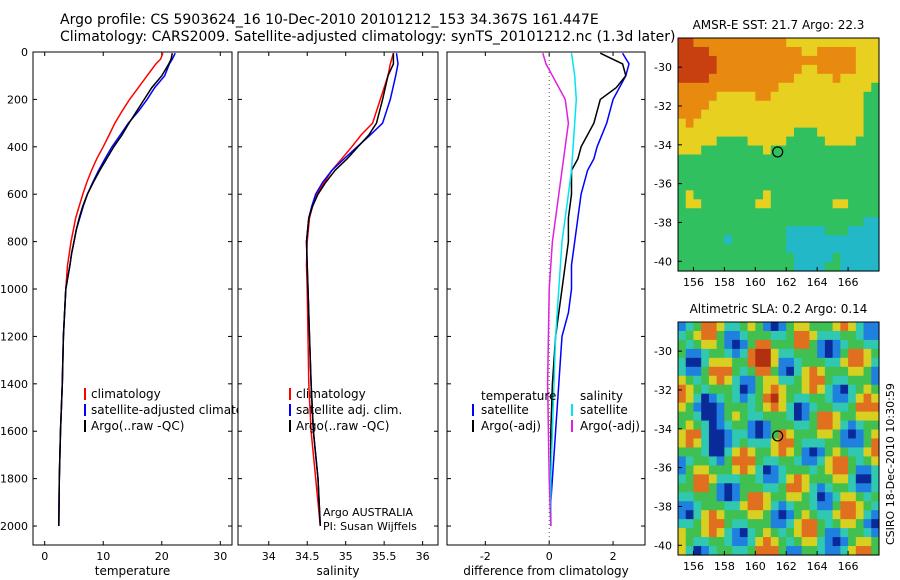 The height and width of the screenshot is (580, 900). What do you see at coordinates (663, 429) in the screenshot?
I see `y-tick-label: -34` at bounding box center [663, 429].